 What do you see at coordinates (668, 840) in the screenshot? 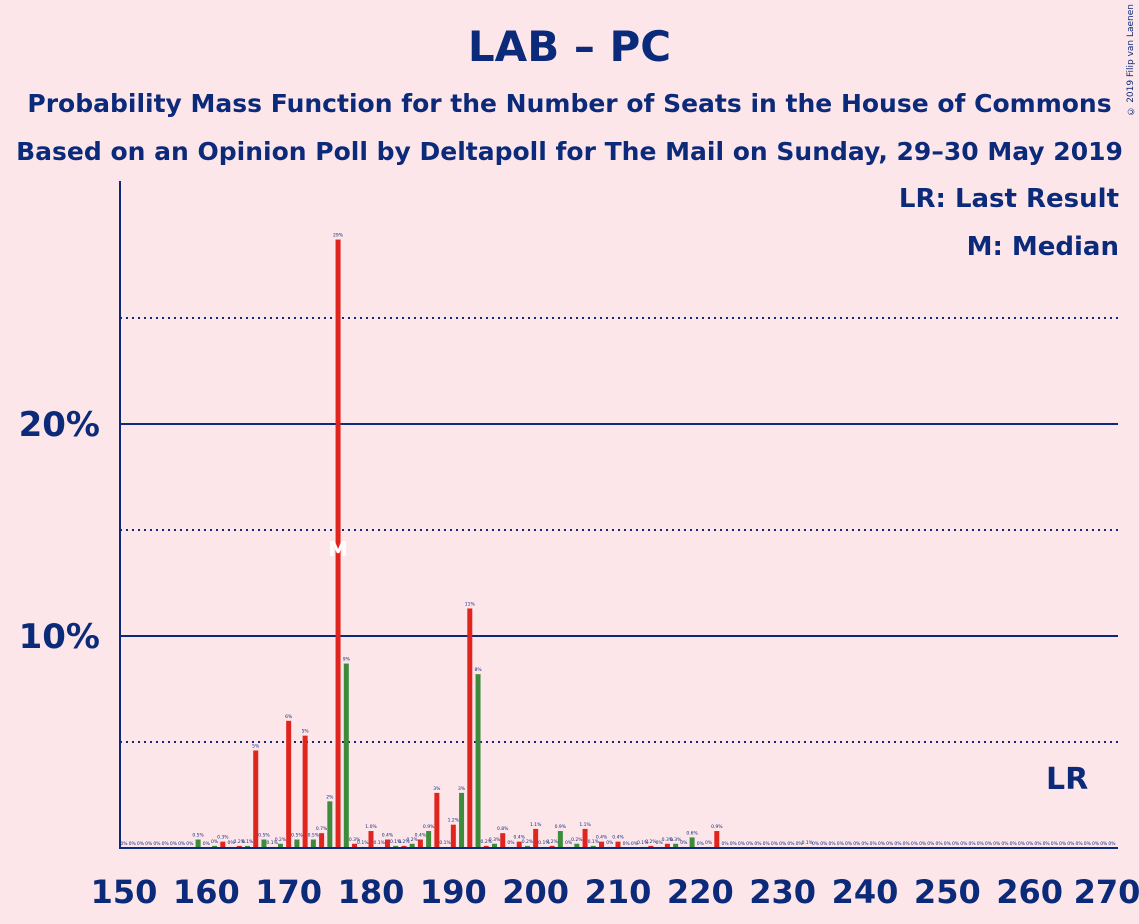
I see `bar-label-216: 0.3%` at bounding box center [668, 840].